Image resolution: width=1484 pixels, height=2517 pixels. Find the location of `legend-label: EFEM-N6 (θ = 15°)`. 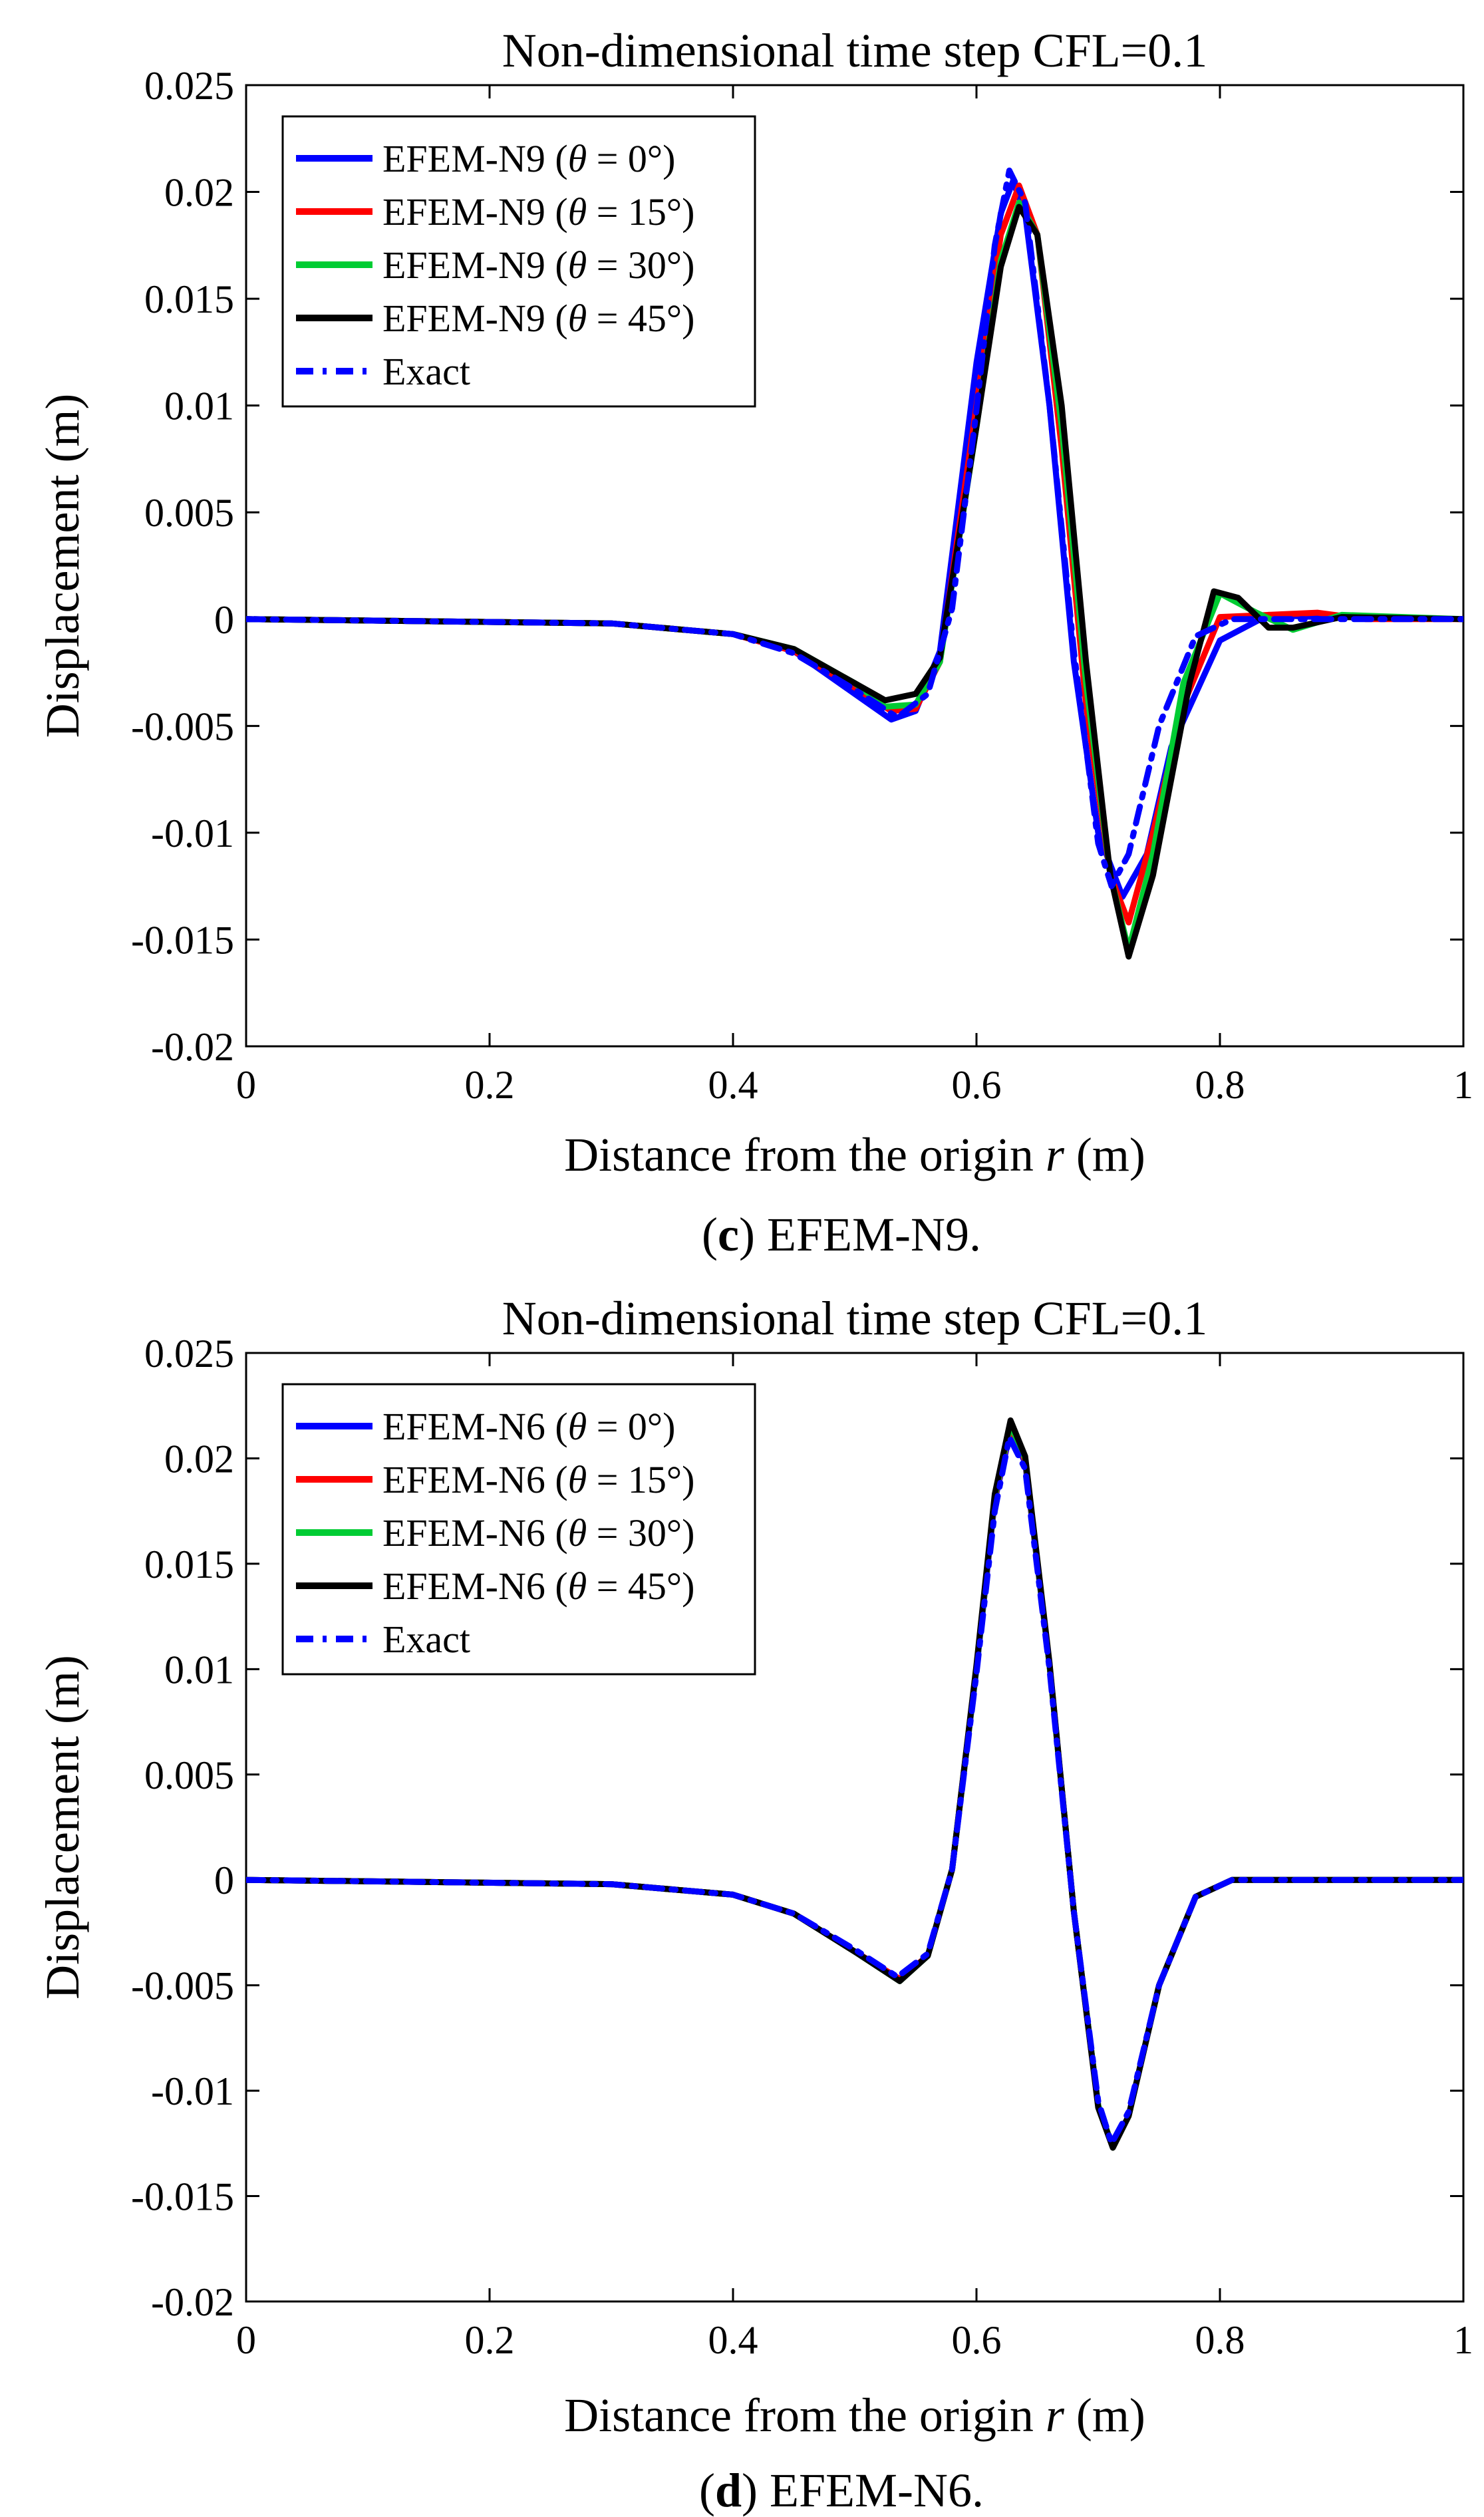

legend-label: EFEM-N6 (θ = 15°) is located at coordinates (538, 1479).